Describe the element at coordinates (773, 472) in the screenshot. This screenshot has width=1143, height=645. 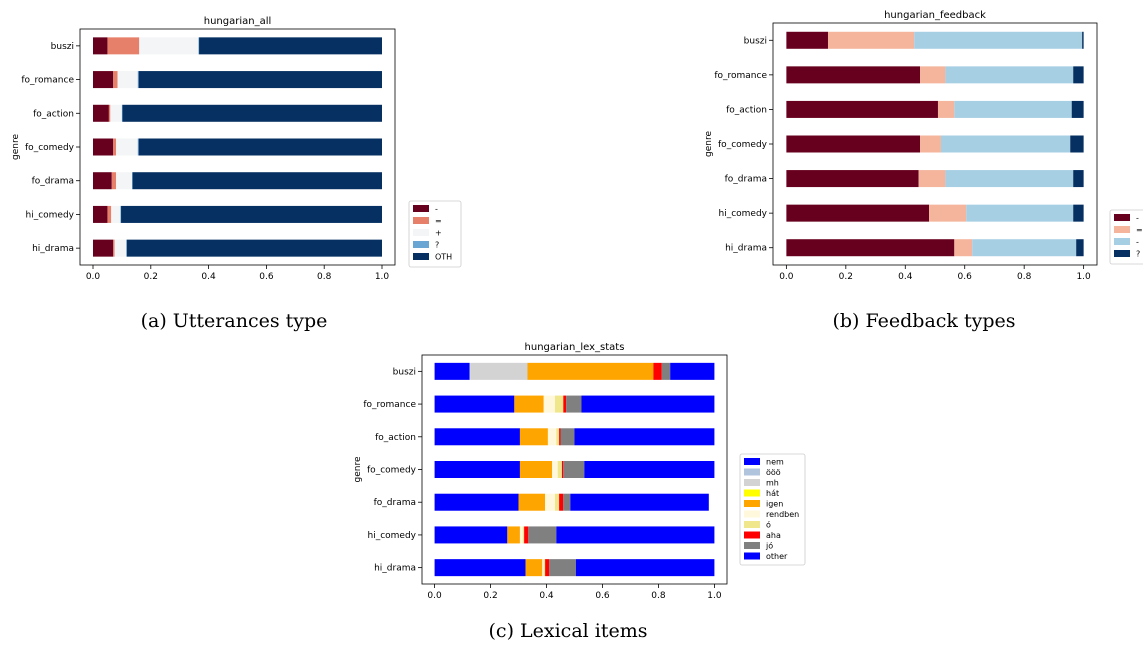
I see `legend-label: ööö` at that location.